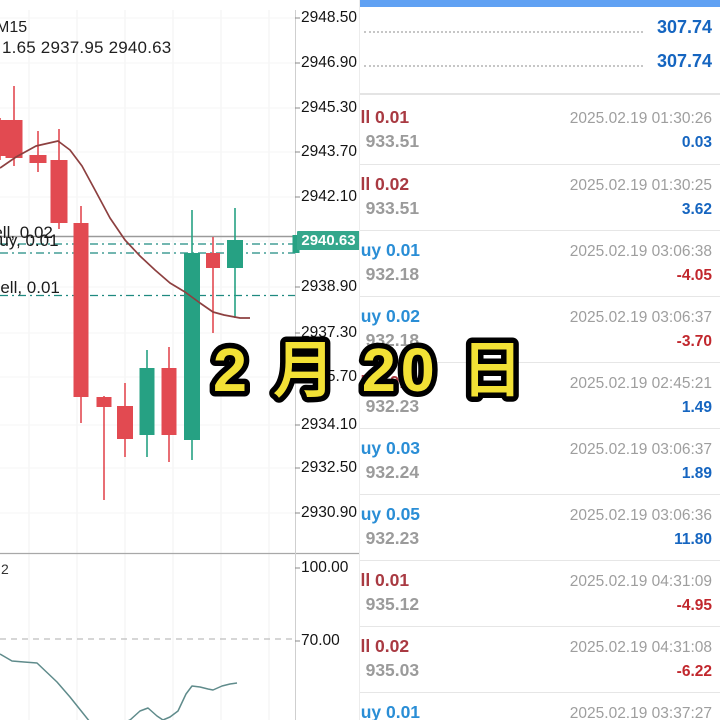  I want to click on open-position-label: Buy, 0.01, so click(29, 240).